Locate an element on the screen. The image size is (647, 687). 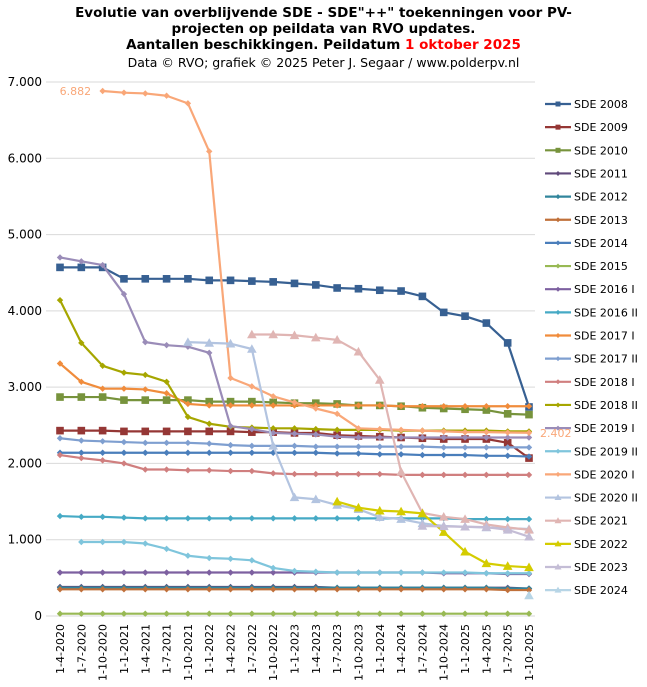
legend-label-sde-2016-i: SDE 2016 I is located at coordinates (604, 289).